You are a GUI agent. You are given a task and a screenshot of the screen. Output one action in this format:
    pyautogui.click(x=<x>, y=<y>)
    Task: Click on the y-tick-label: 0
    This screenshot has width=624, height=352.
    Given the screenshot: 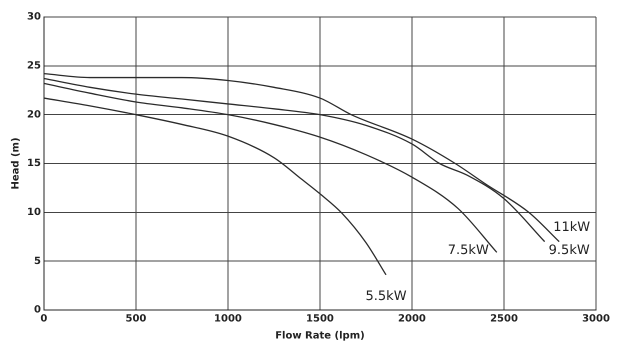 What is the action you would take?
    pyautogui.click(x=37, y=310)
    